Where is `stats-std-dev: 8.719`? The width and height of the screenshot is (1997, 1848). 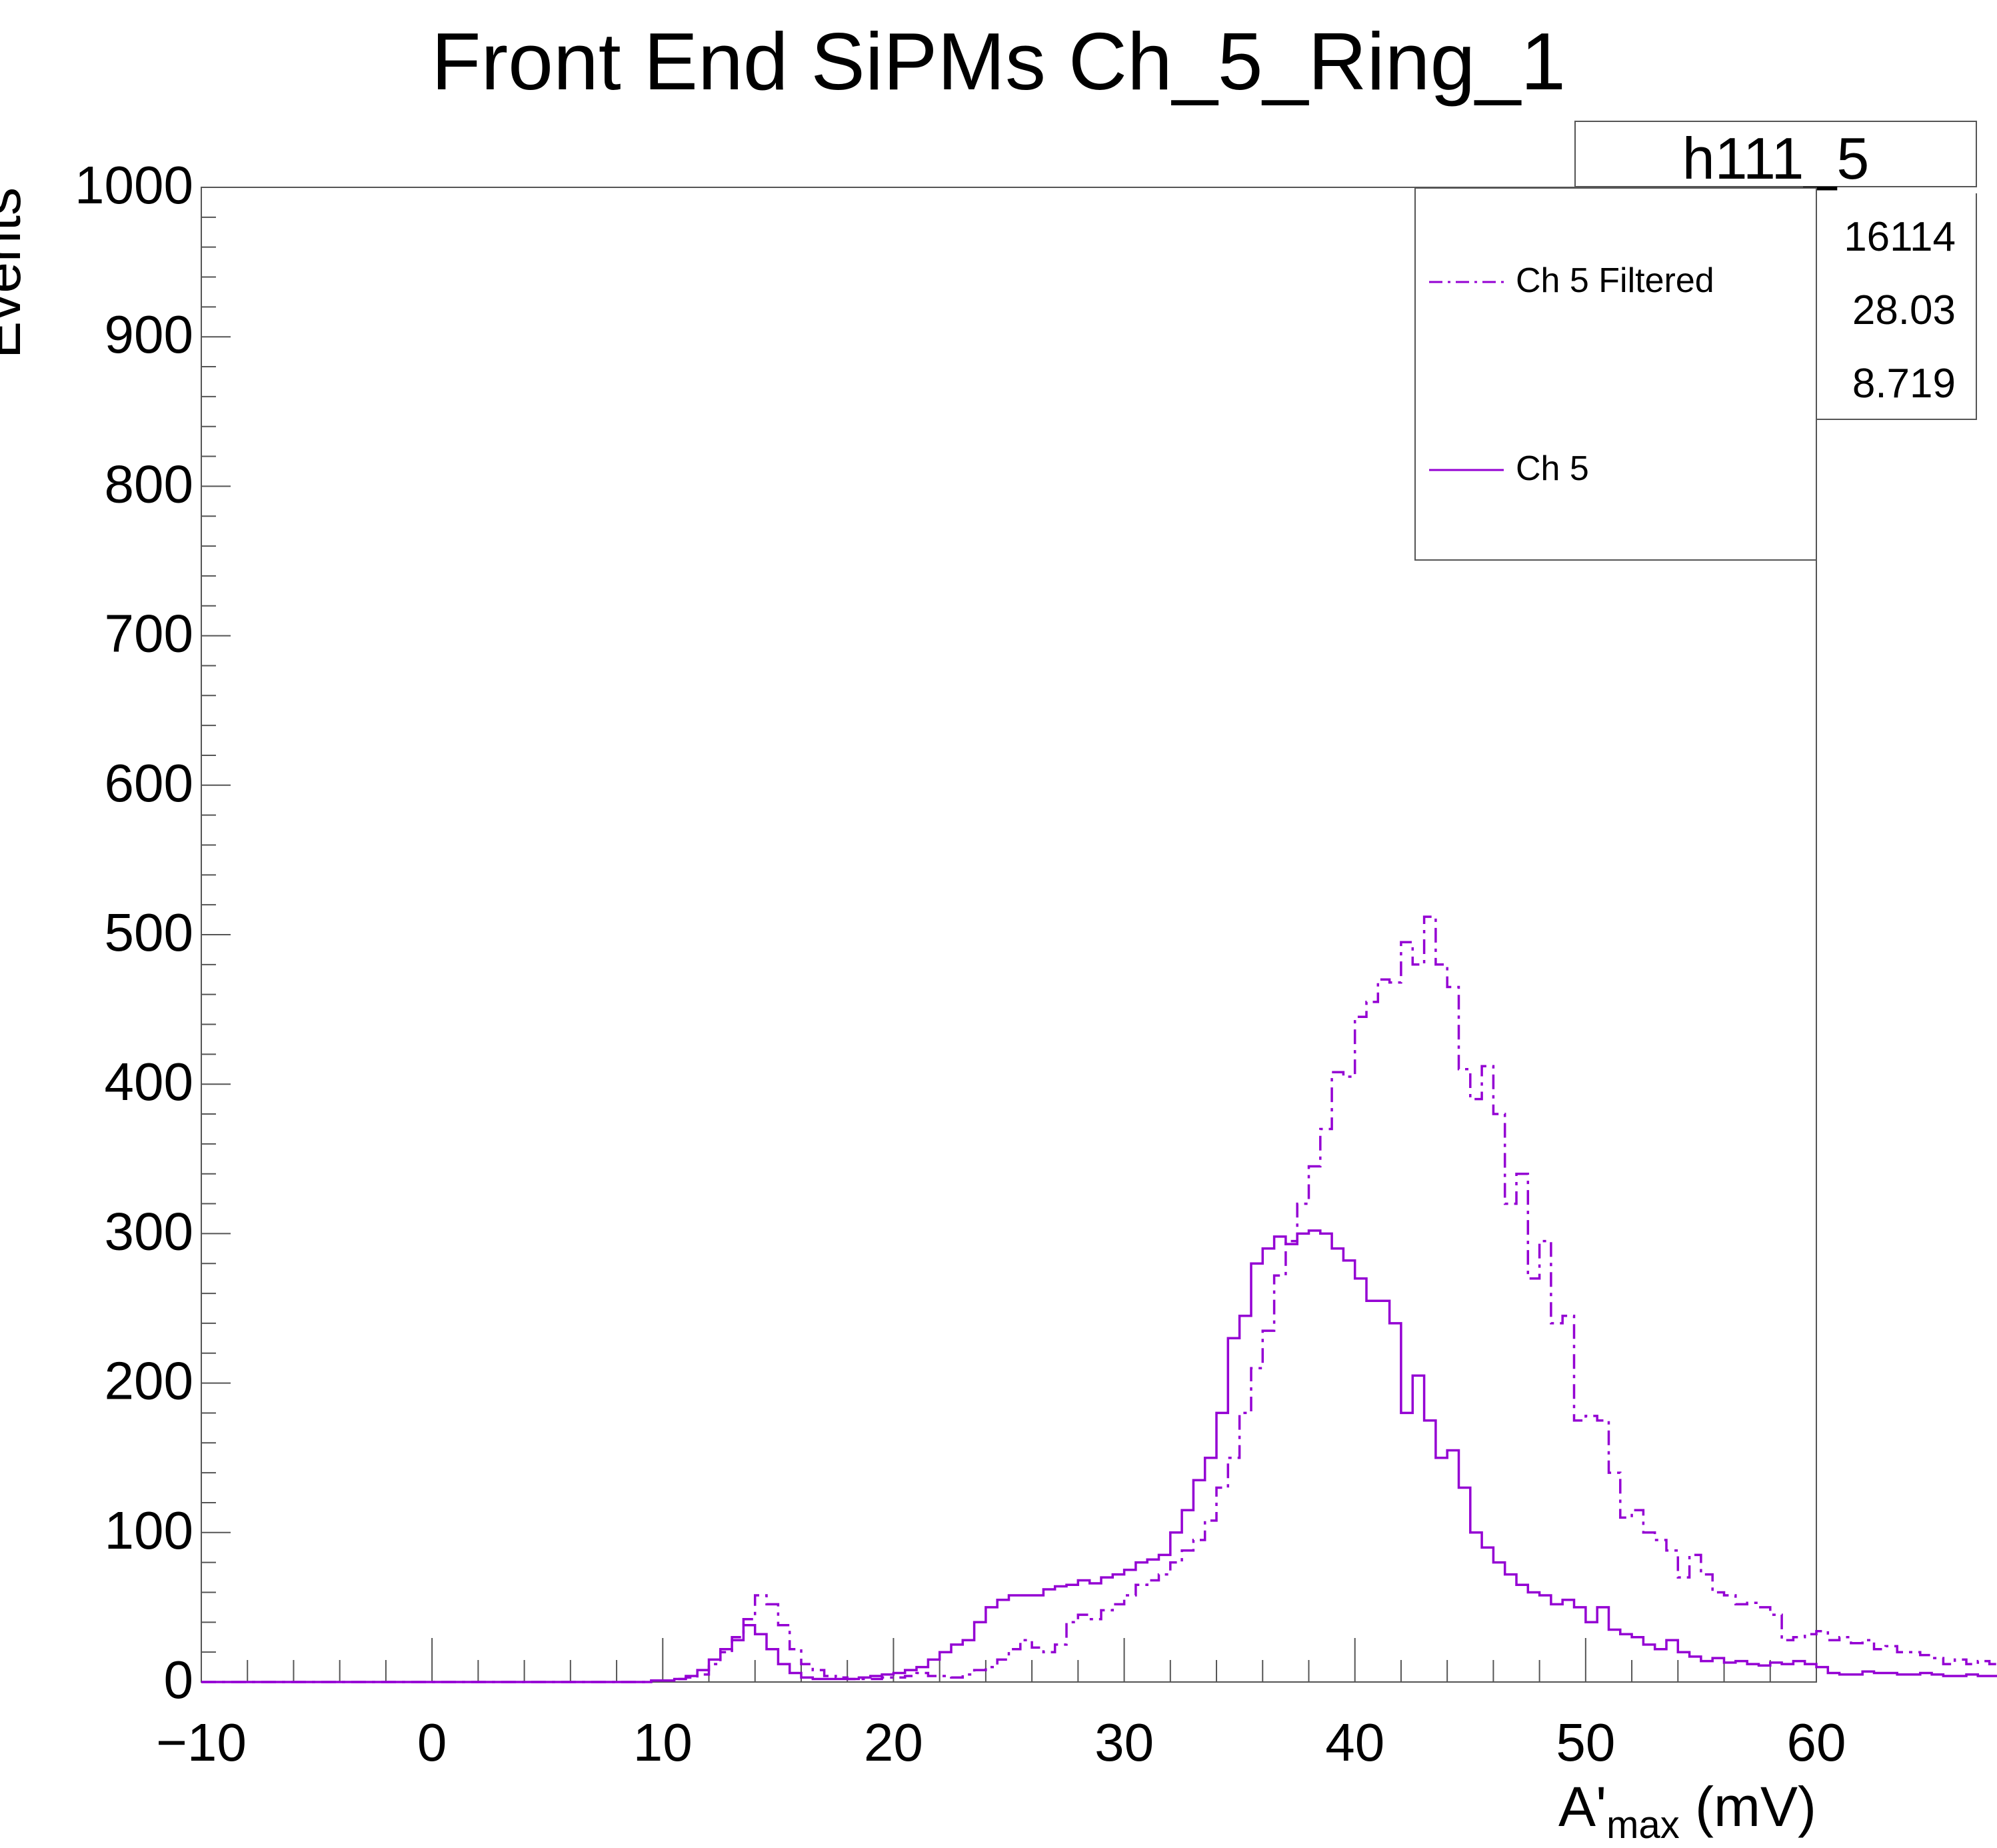 stats-std-dev: 8.719 is located at coordinates (1904, 384).